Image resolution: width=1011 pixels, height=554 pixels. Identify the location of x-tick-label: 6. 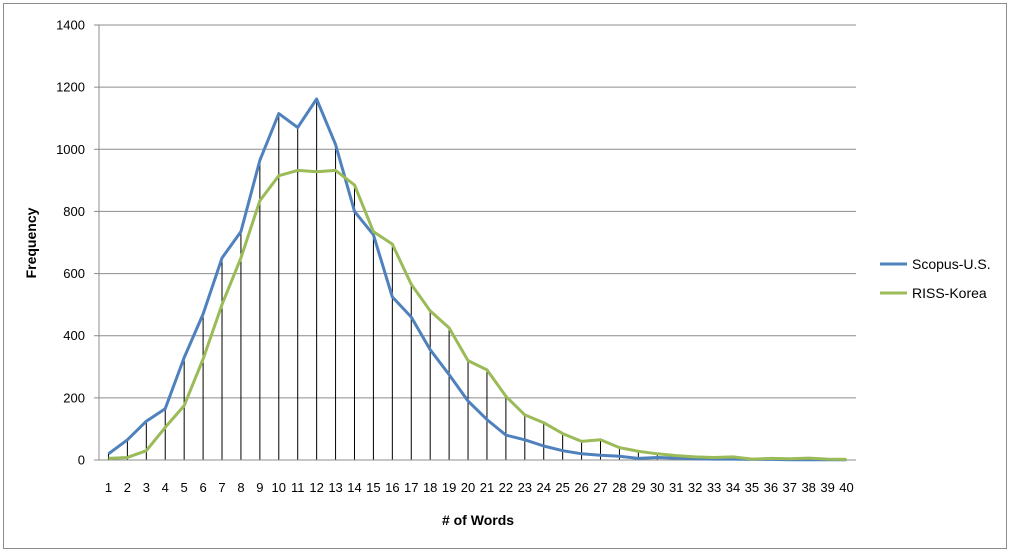
(202, 487).